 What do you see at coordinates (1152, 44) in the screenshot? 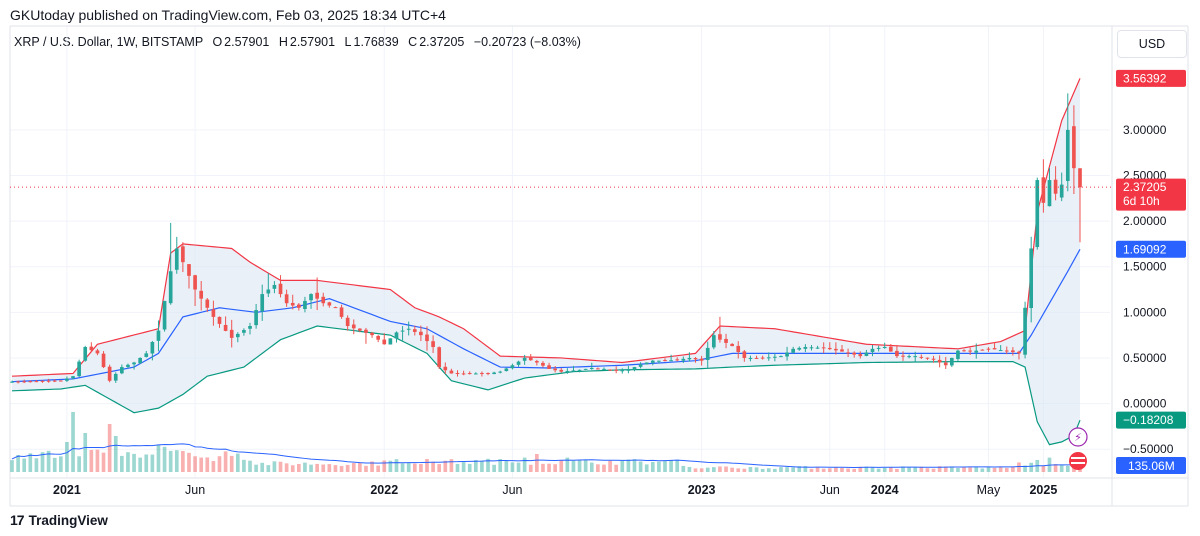
I see `currency-button: USD` at bounding box center [1152, 44].